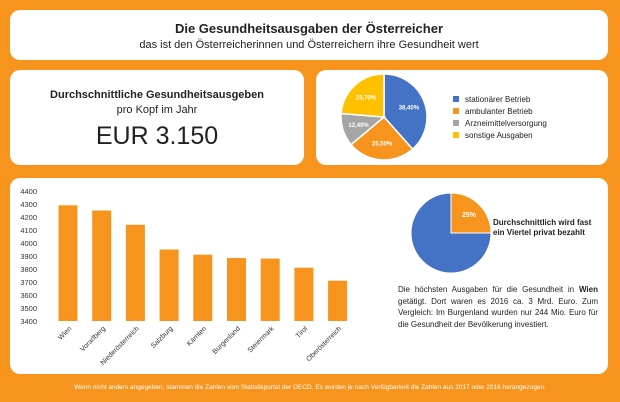 The width and height of the screenshot is (620, 402). I want to click on y-tick-label: 3500, so click(28, 308).